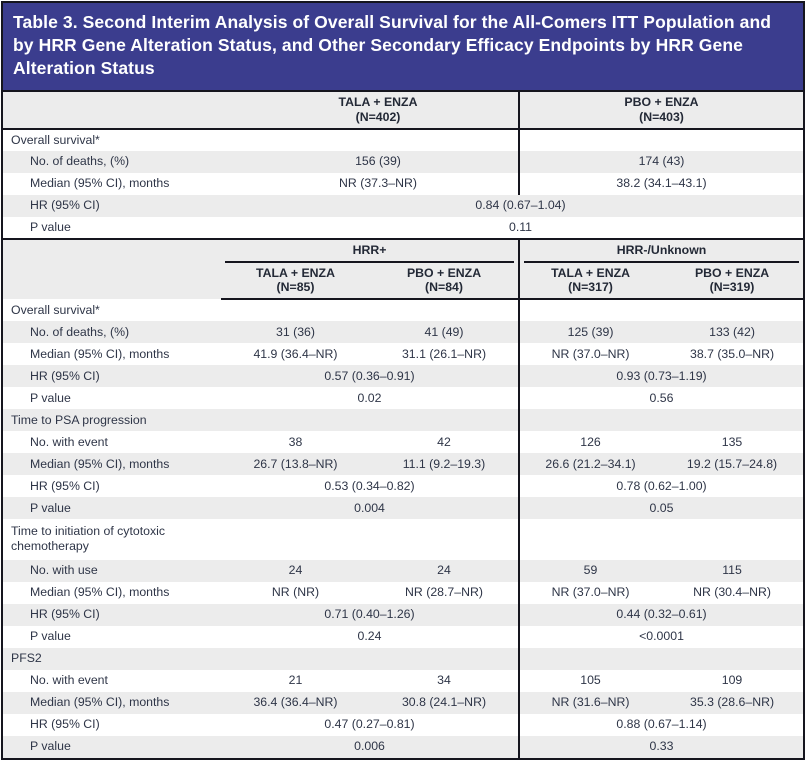 Image resolution: width=808 pixels, height=761 pixels. I want to click on cell-value: 24, so click(295, 570).